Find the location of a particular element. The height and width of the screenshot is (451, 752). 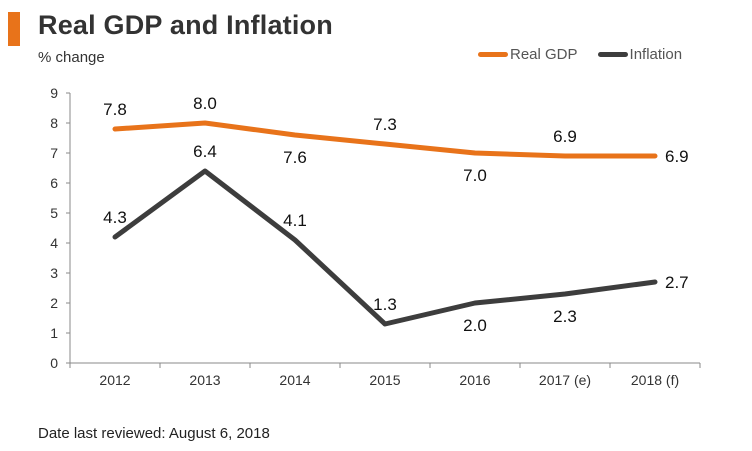

data-label-inflation: 1.3 is located at coordinates (385, 304).